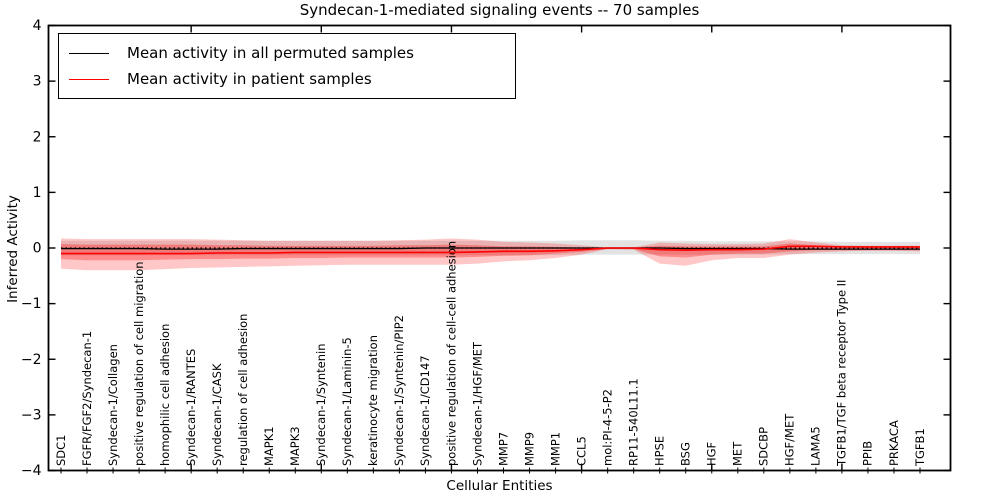 The image size is (1000, 500). I want to click on x-tick-label: SDC1, so click(61, 450).